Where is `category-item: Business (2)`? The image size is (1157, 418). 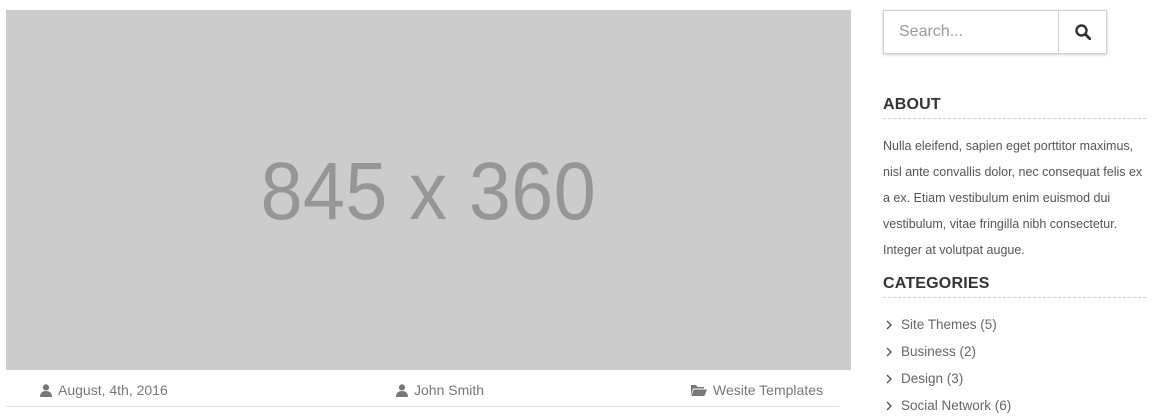 category-item: Business (2) is located at coordinates (948, 351).